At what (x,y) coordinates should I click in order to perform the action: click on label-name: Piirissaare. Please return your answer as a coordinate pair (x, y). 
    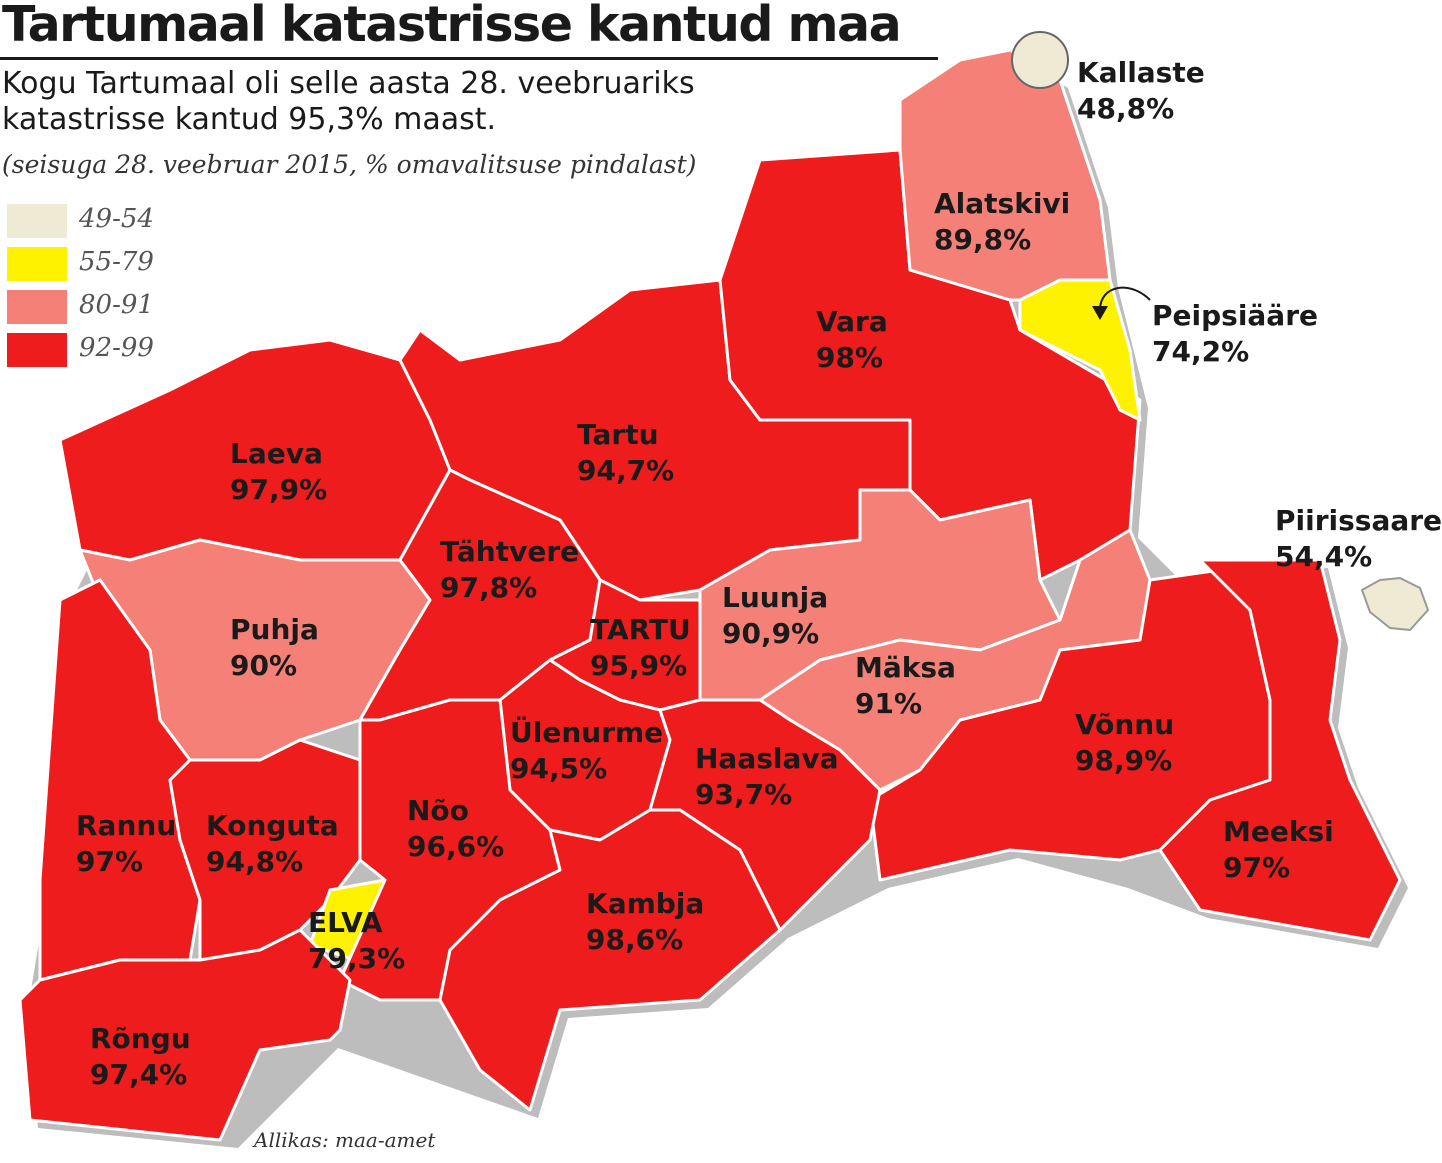
    Looking at the image, I should click on (1358, 520).